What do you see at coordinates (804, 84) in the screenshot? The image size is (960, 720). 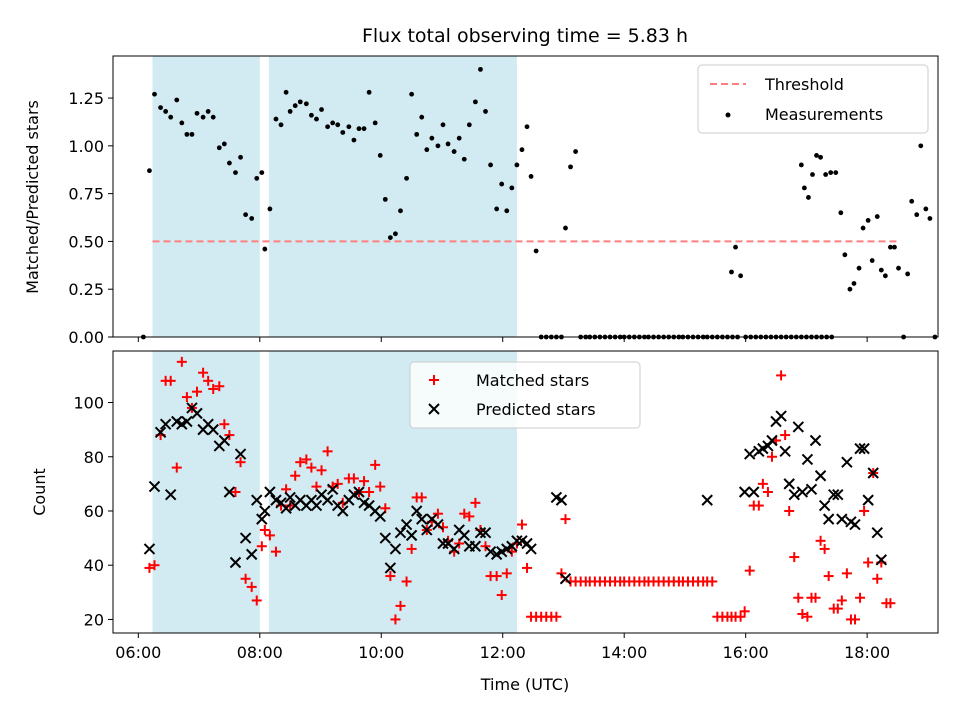 I see `legend-threshold-label: Threshold` at bounding box center [804, 84].